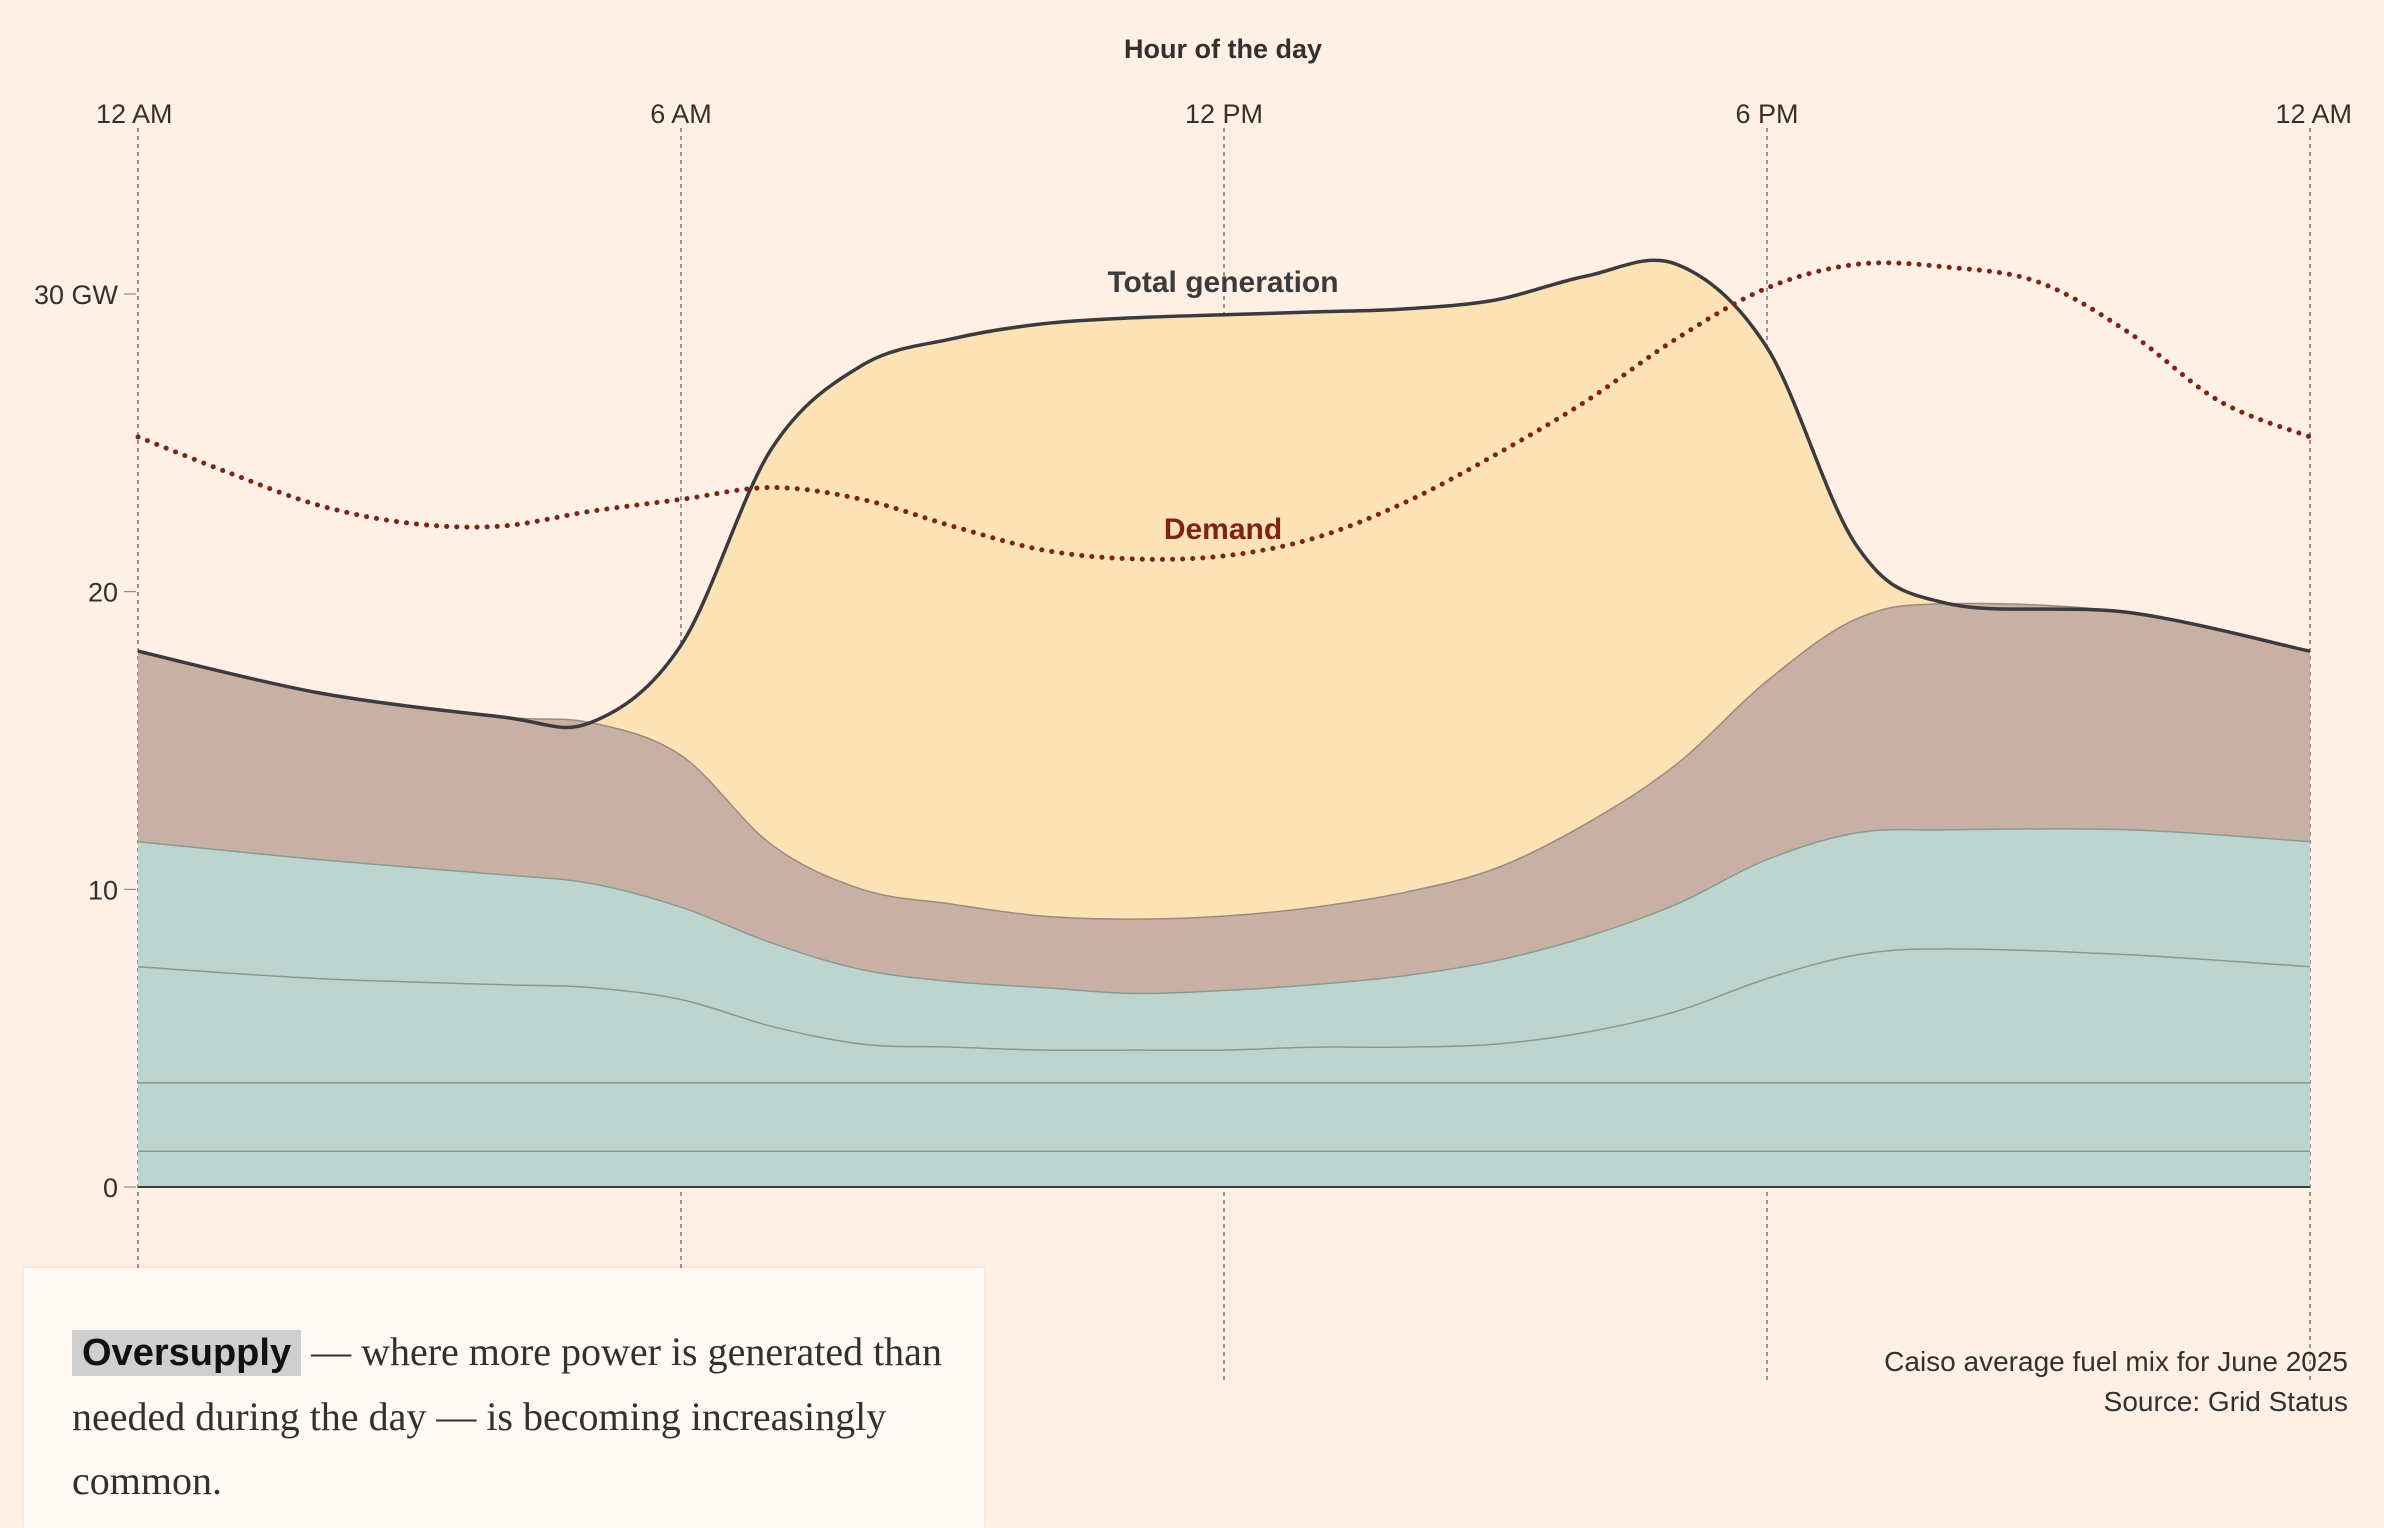  I want to click on y-tick-label: 20, so click(103, 593).